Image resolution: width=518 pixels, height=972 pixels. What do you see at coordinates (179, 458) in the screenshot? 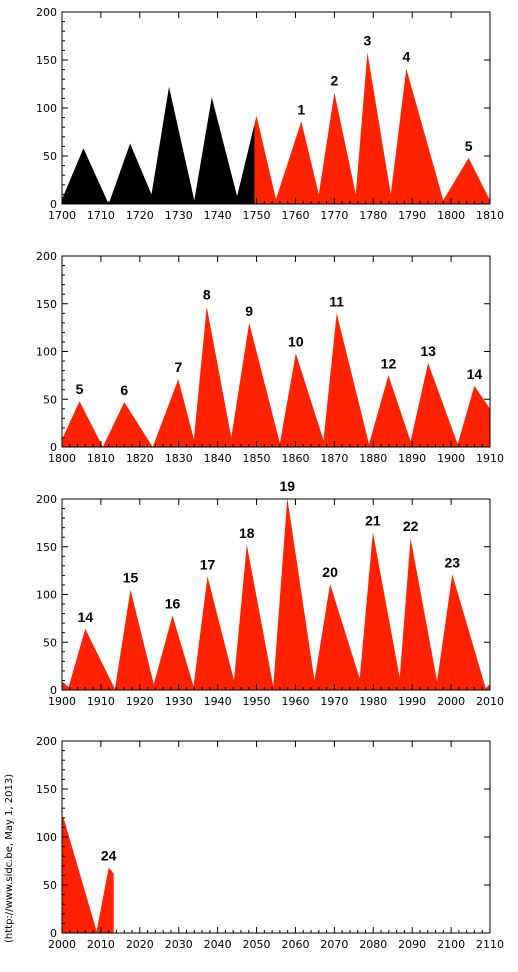
I see `x-tick-label: 1830` at bounding box center [179, 458].